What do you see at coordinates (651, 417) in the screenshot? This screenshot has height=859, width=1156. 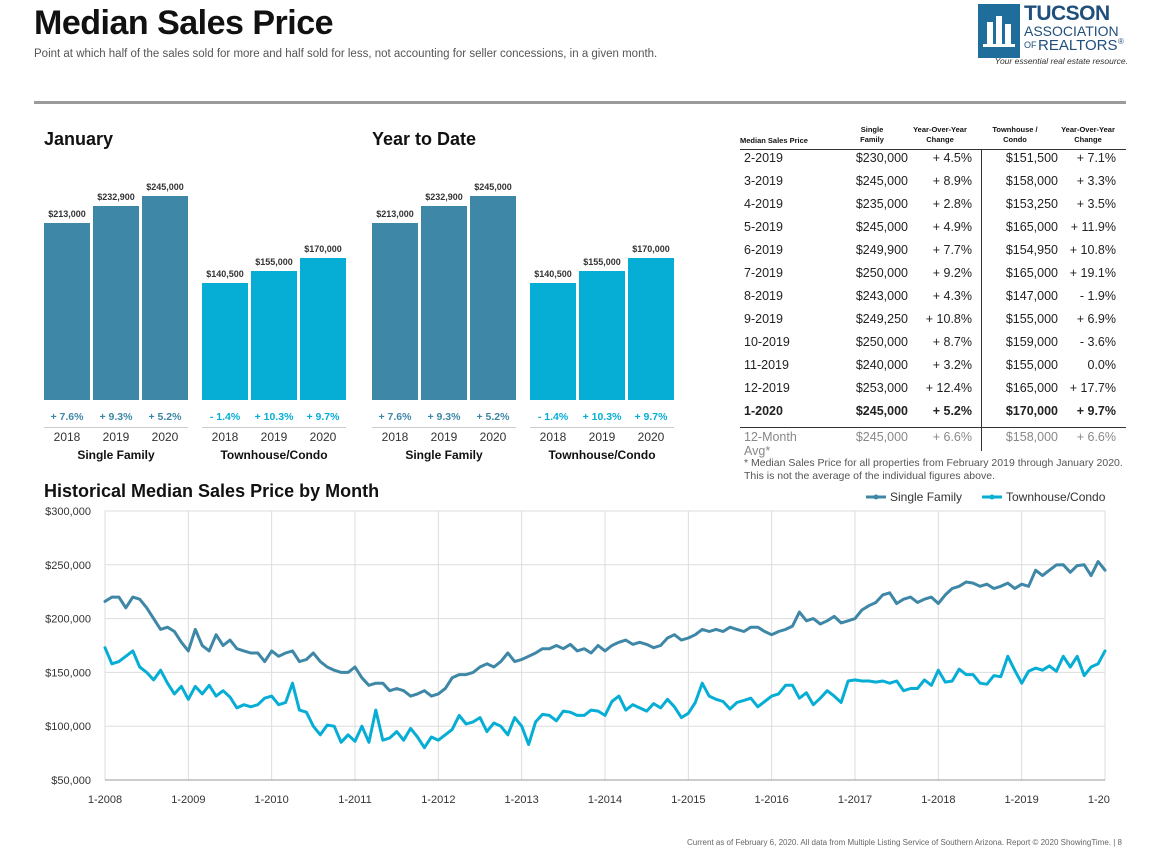 I see `change-label: + 9.7%` at bounding box center [651, 417].